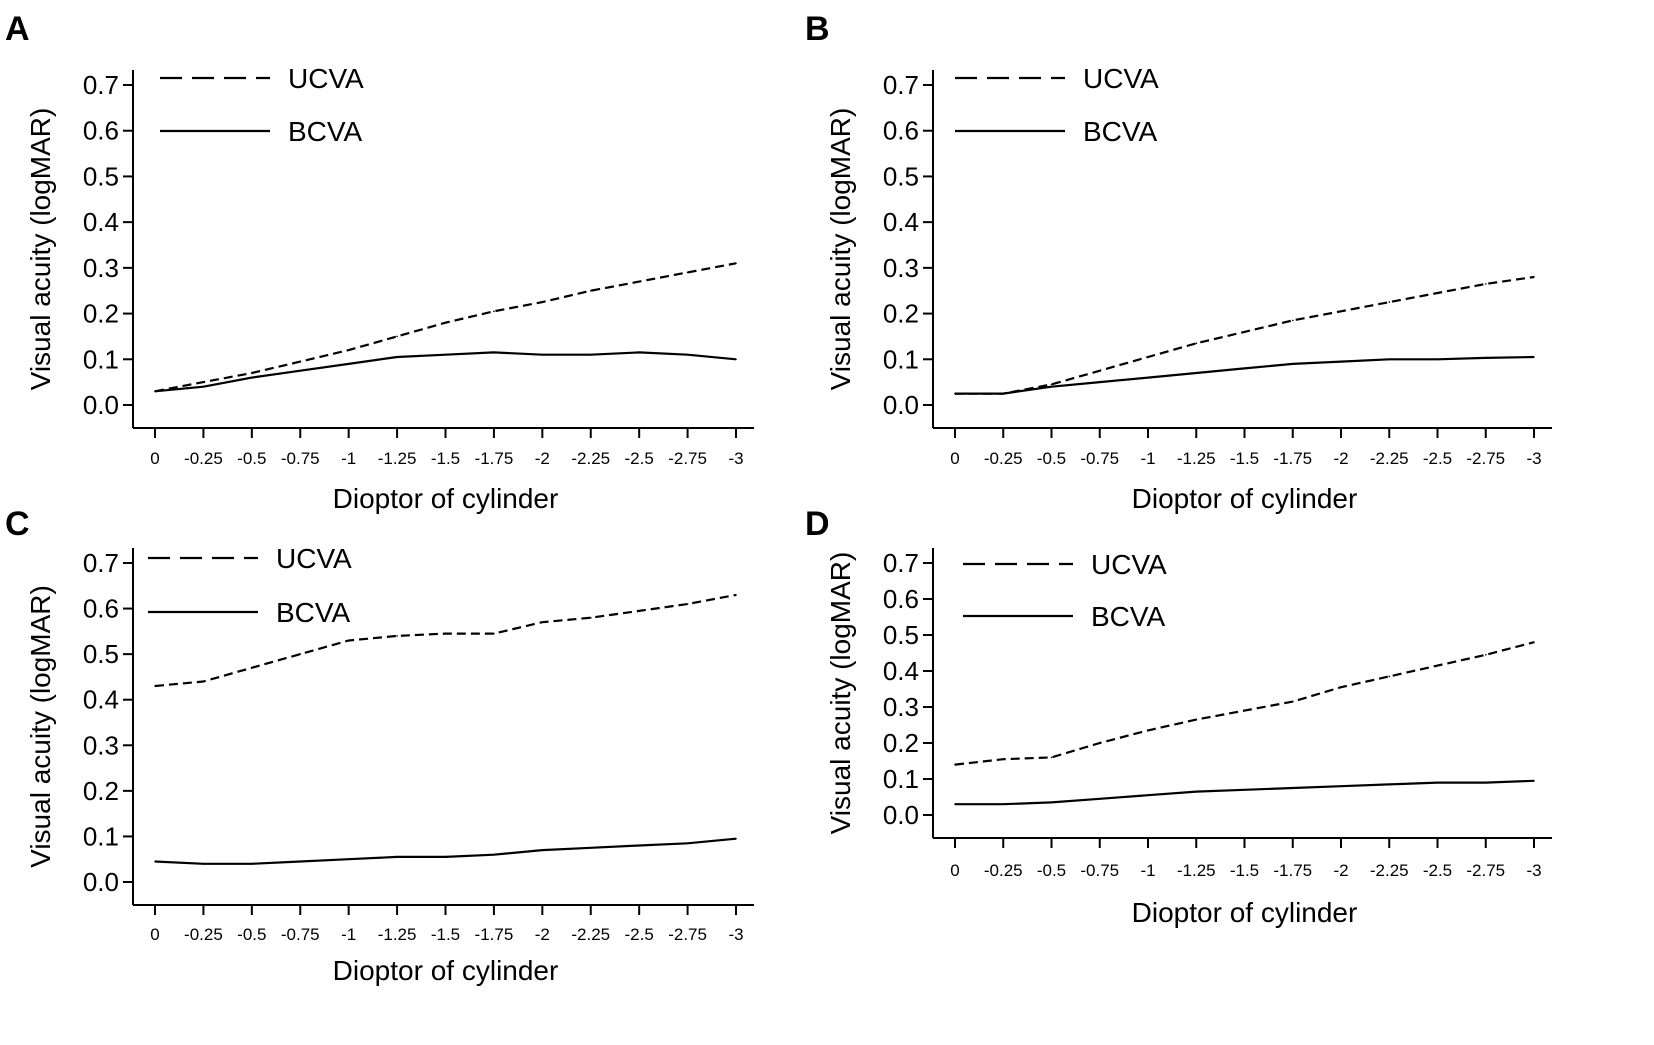 This screenshot has width=1654, height=1045. What do you see at coordinates (1099, 458) in the screenshot?
I see `x-tick-label: -0.75` at bounding box center [1099, 458].